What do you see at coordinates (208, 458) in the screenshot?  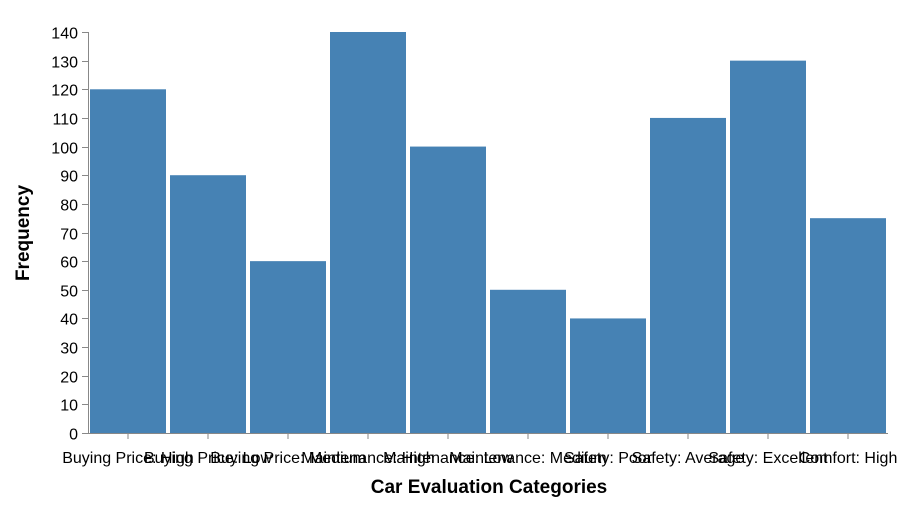 I see `x-tick-label: Buying Price: Low` at bounding box center [208, 458].